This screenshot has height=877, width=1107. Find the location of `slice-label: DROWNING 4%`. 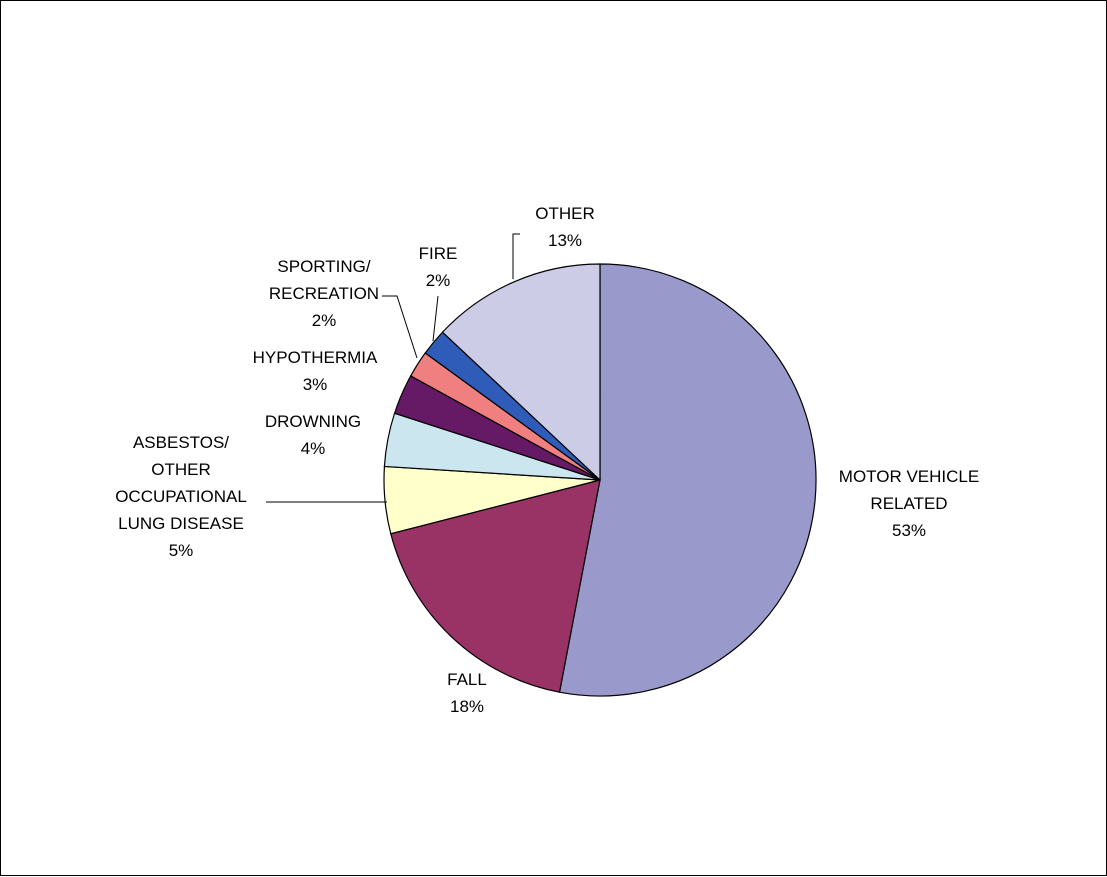

slice-label: DROWNING 4% is located at coordinates (313, 435).